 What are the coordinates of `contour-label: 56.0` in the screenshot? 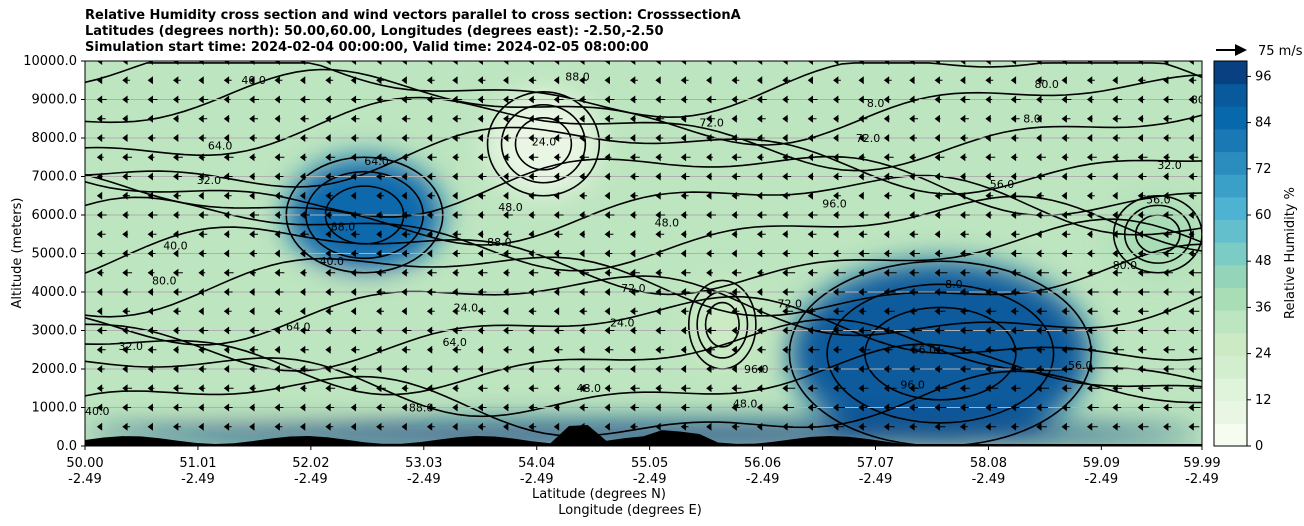 It's located at (1080, 365).